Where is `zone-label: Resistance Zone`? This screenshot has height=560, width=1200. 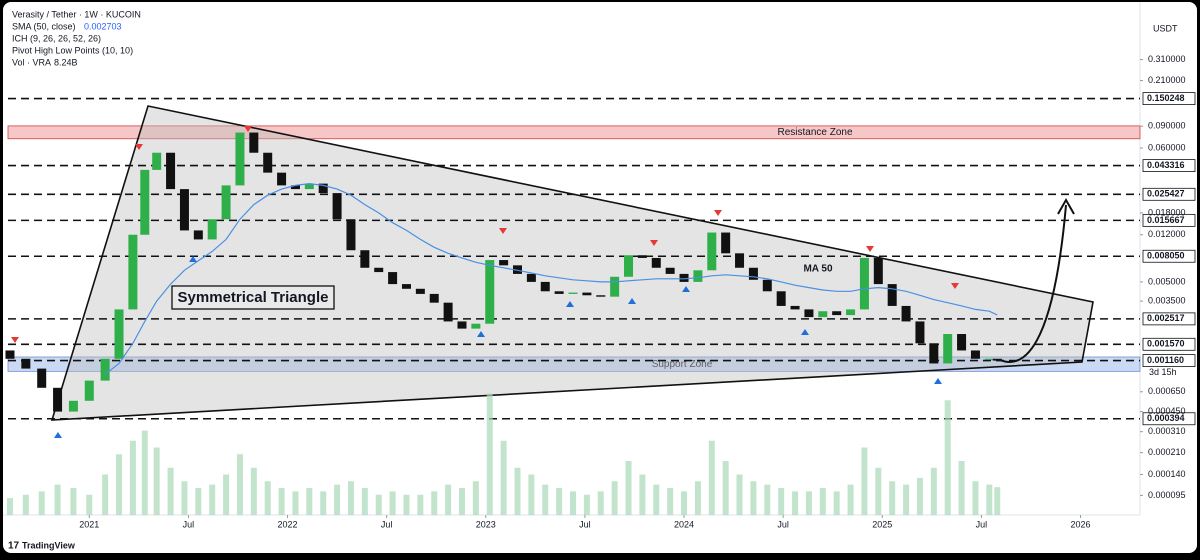
zone-label: Resistance Zone is located at coordinates (814, 132).